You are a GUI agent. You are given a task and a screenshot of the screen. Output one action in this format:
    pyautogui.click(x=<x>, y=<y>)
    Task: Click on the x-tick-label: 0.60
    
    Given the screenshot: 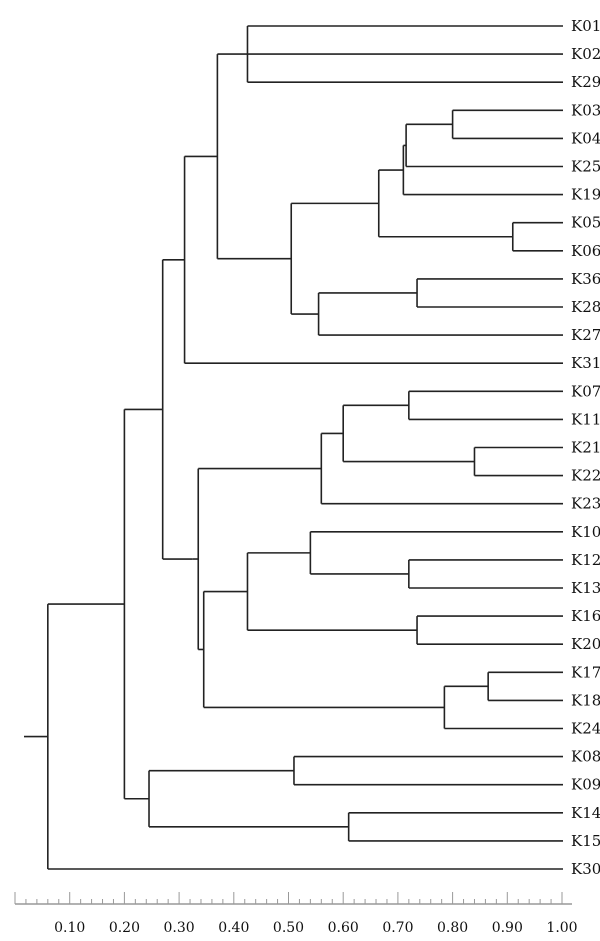 What is the action you would take?
    pyautogui.click(x=343, y=928)
    